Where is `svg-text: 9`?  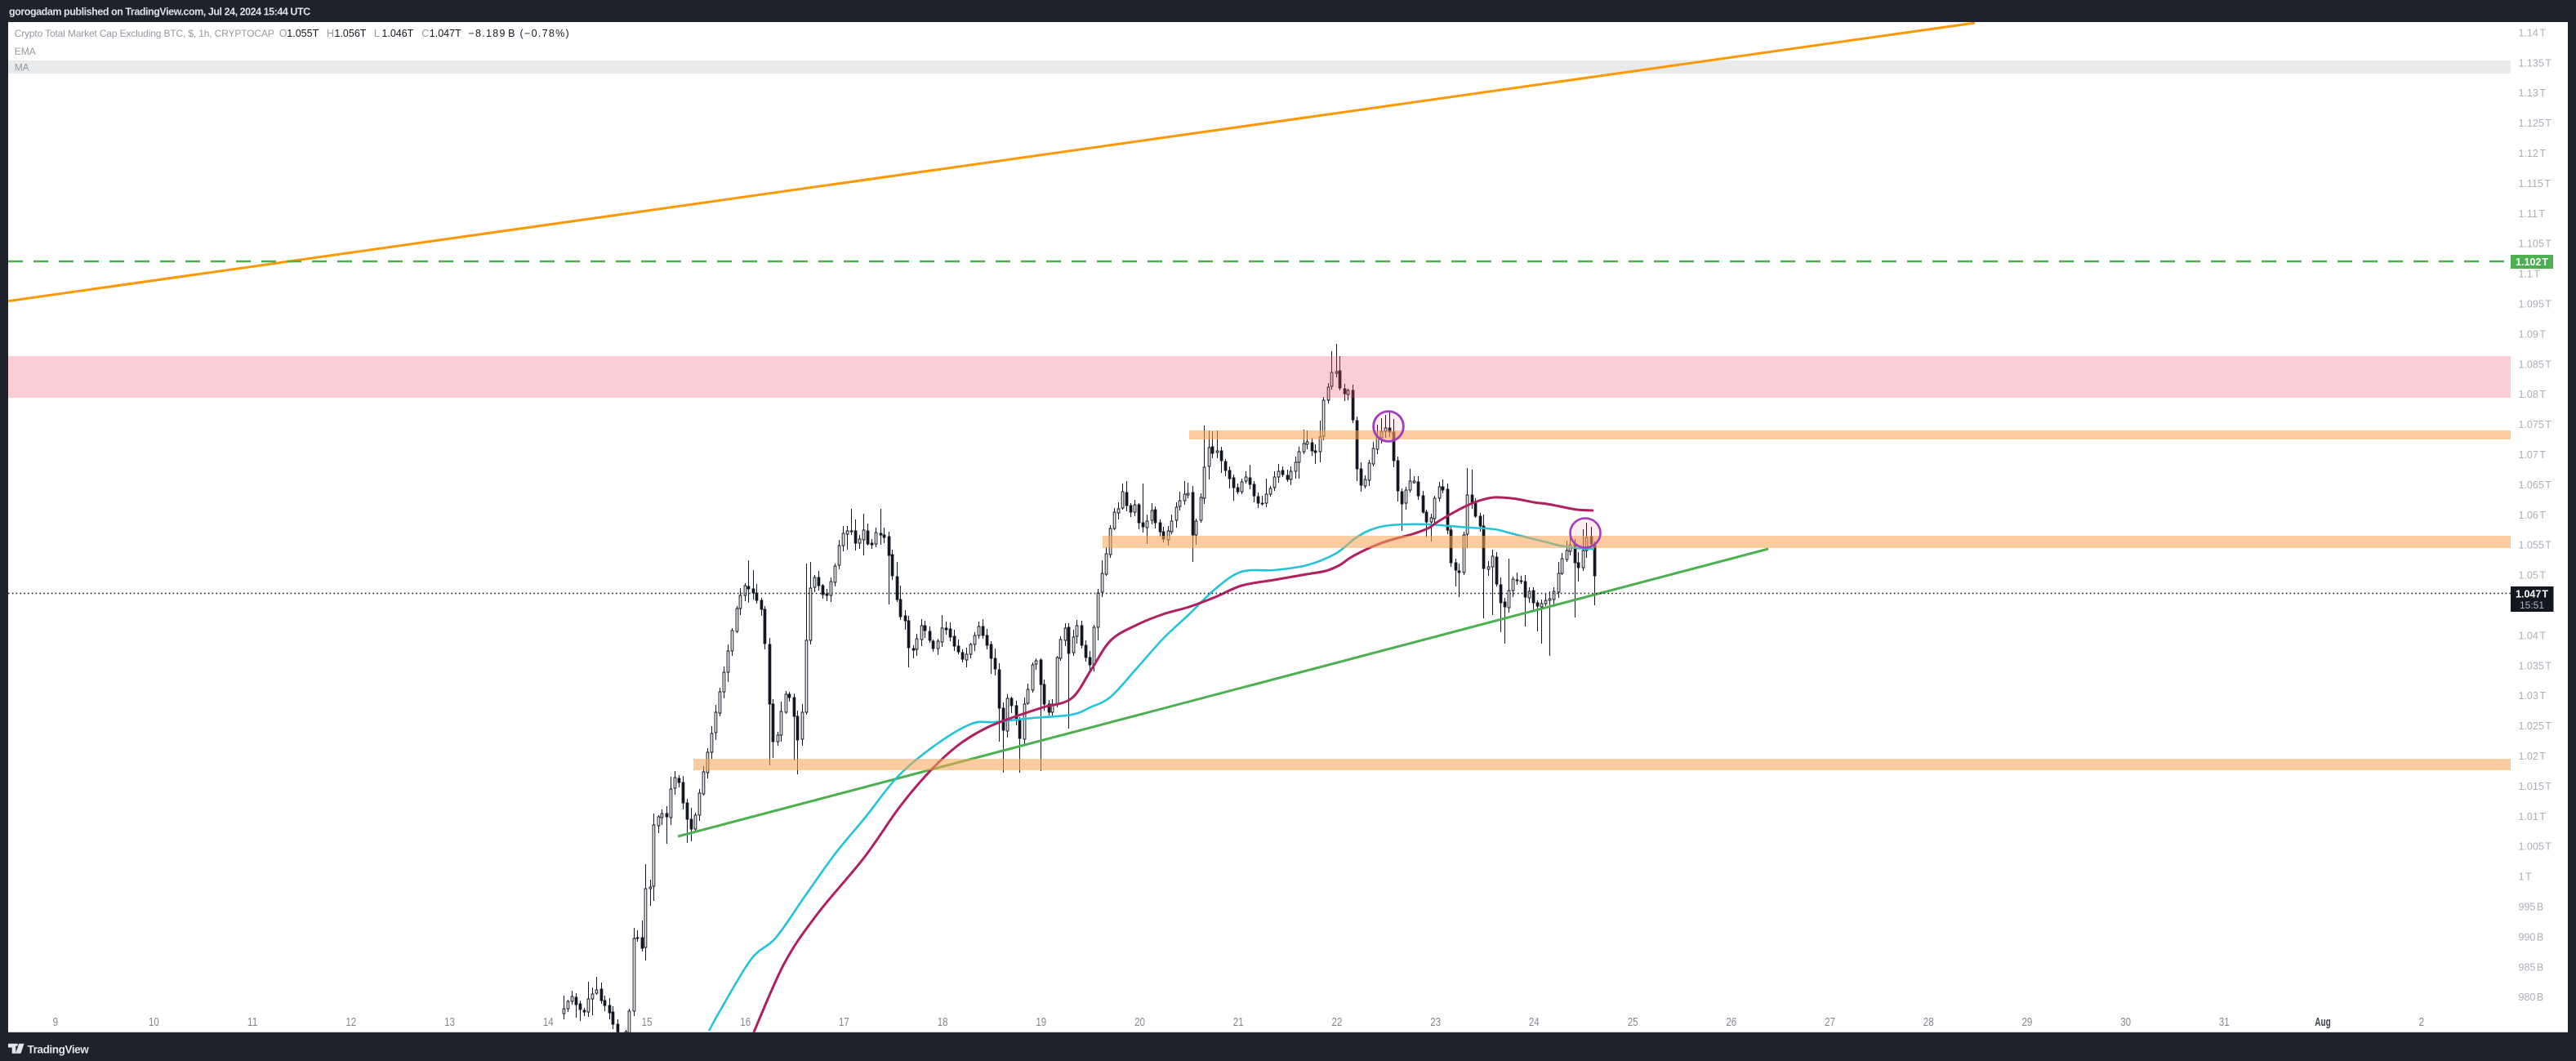 svg-text: 9 is located at coordinates (56, 1022).